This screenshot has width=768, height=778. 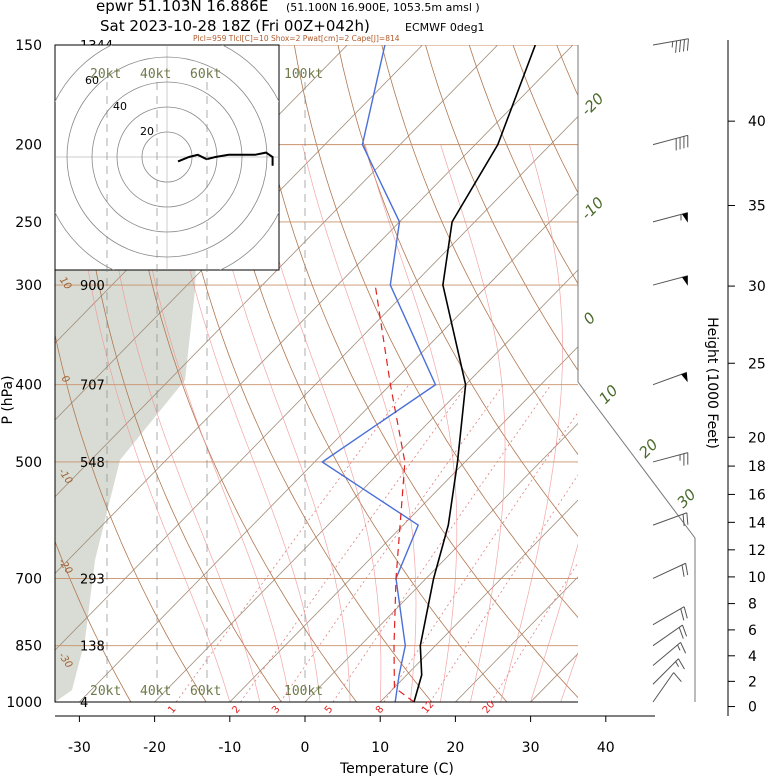 What do you see at coordinates (394, 493) in the screenshot?
I see `parcel-profile` at bounding box center [394, 493].